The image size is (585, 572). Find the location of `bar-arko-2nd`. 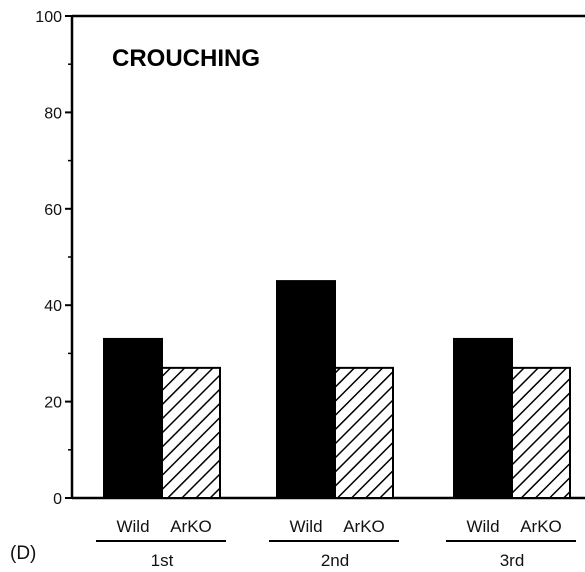

bar-arko-2nd is located at coordinates (364, 432).